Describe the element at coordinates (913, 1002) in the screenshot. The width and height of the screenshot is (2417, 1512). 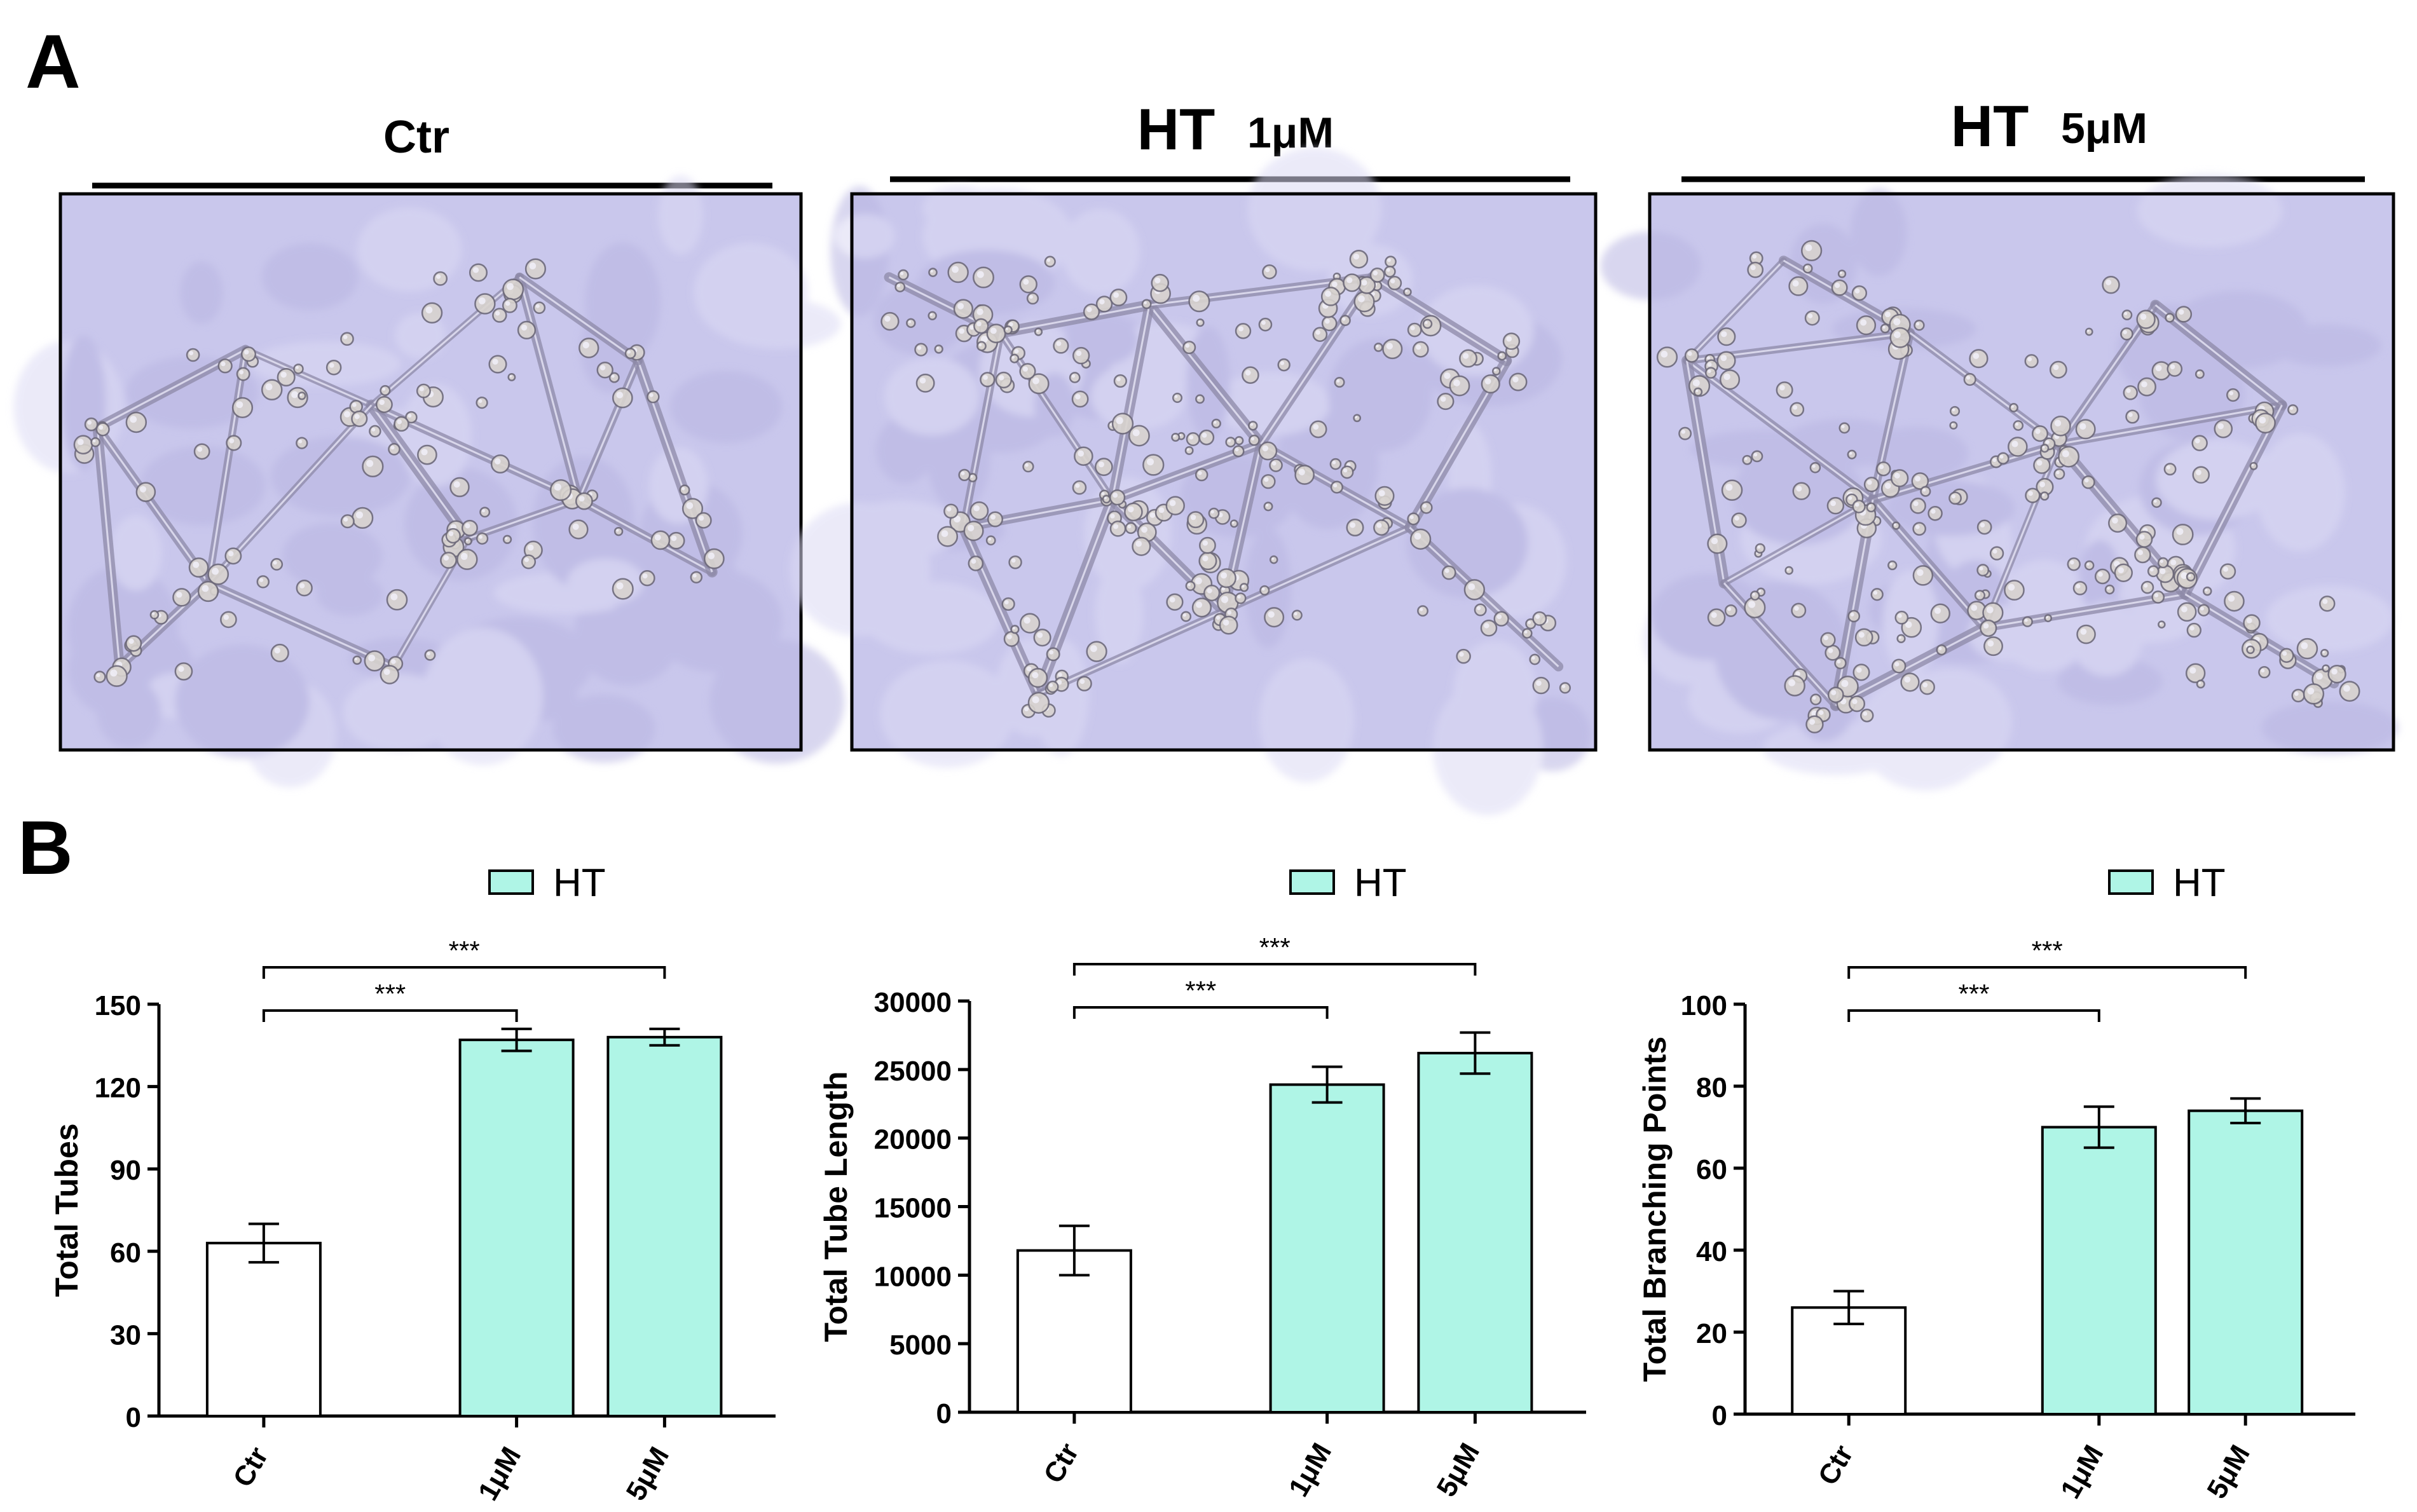
I see `y-tick-label: 30000` at that location.